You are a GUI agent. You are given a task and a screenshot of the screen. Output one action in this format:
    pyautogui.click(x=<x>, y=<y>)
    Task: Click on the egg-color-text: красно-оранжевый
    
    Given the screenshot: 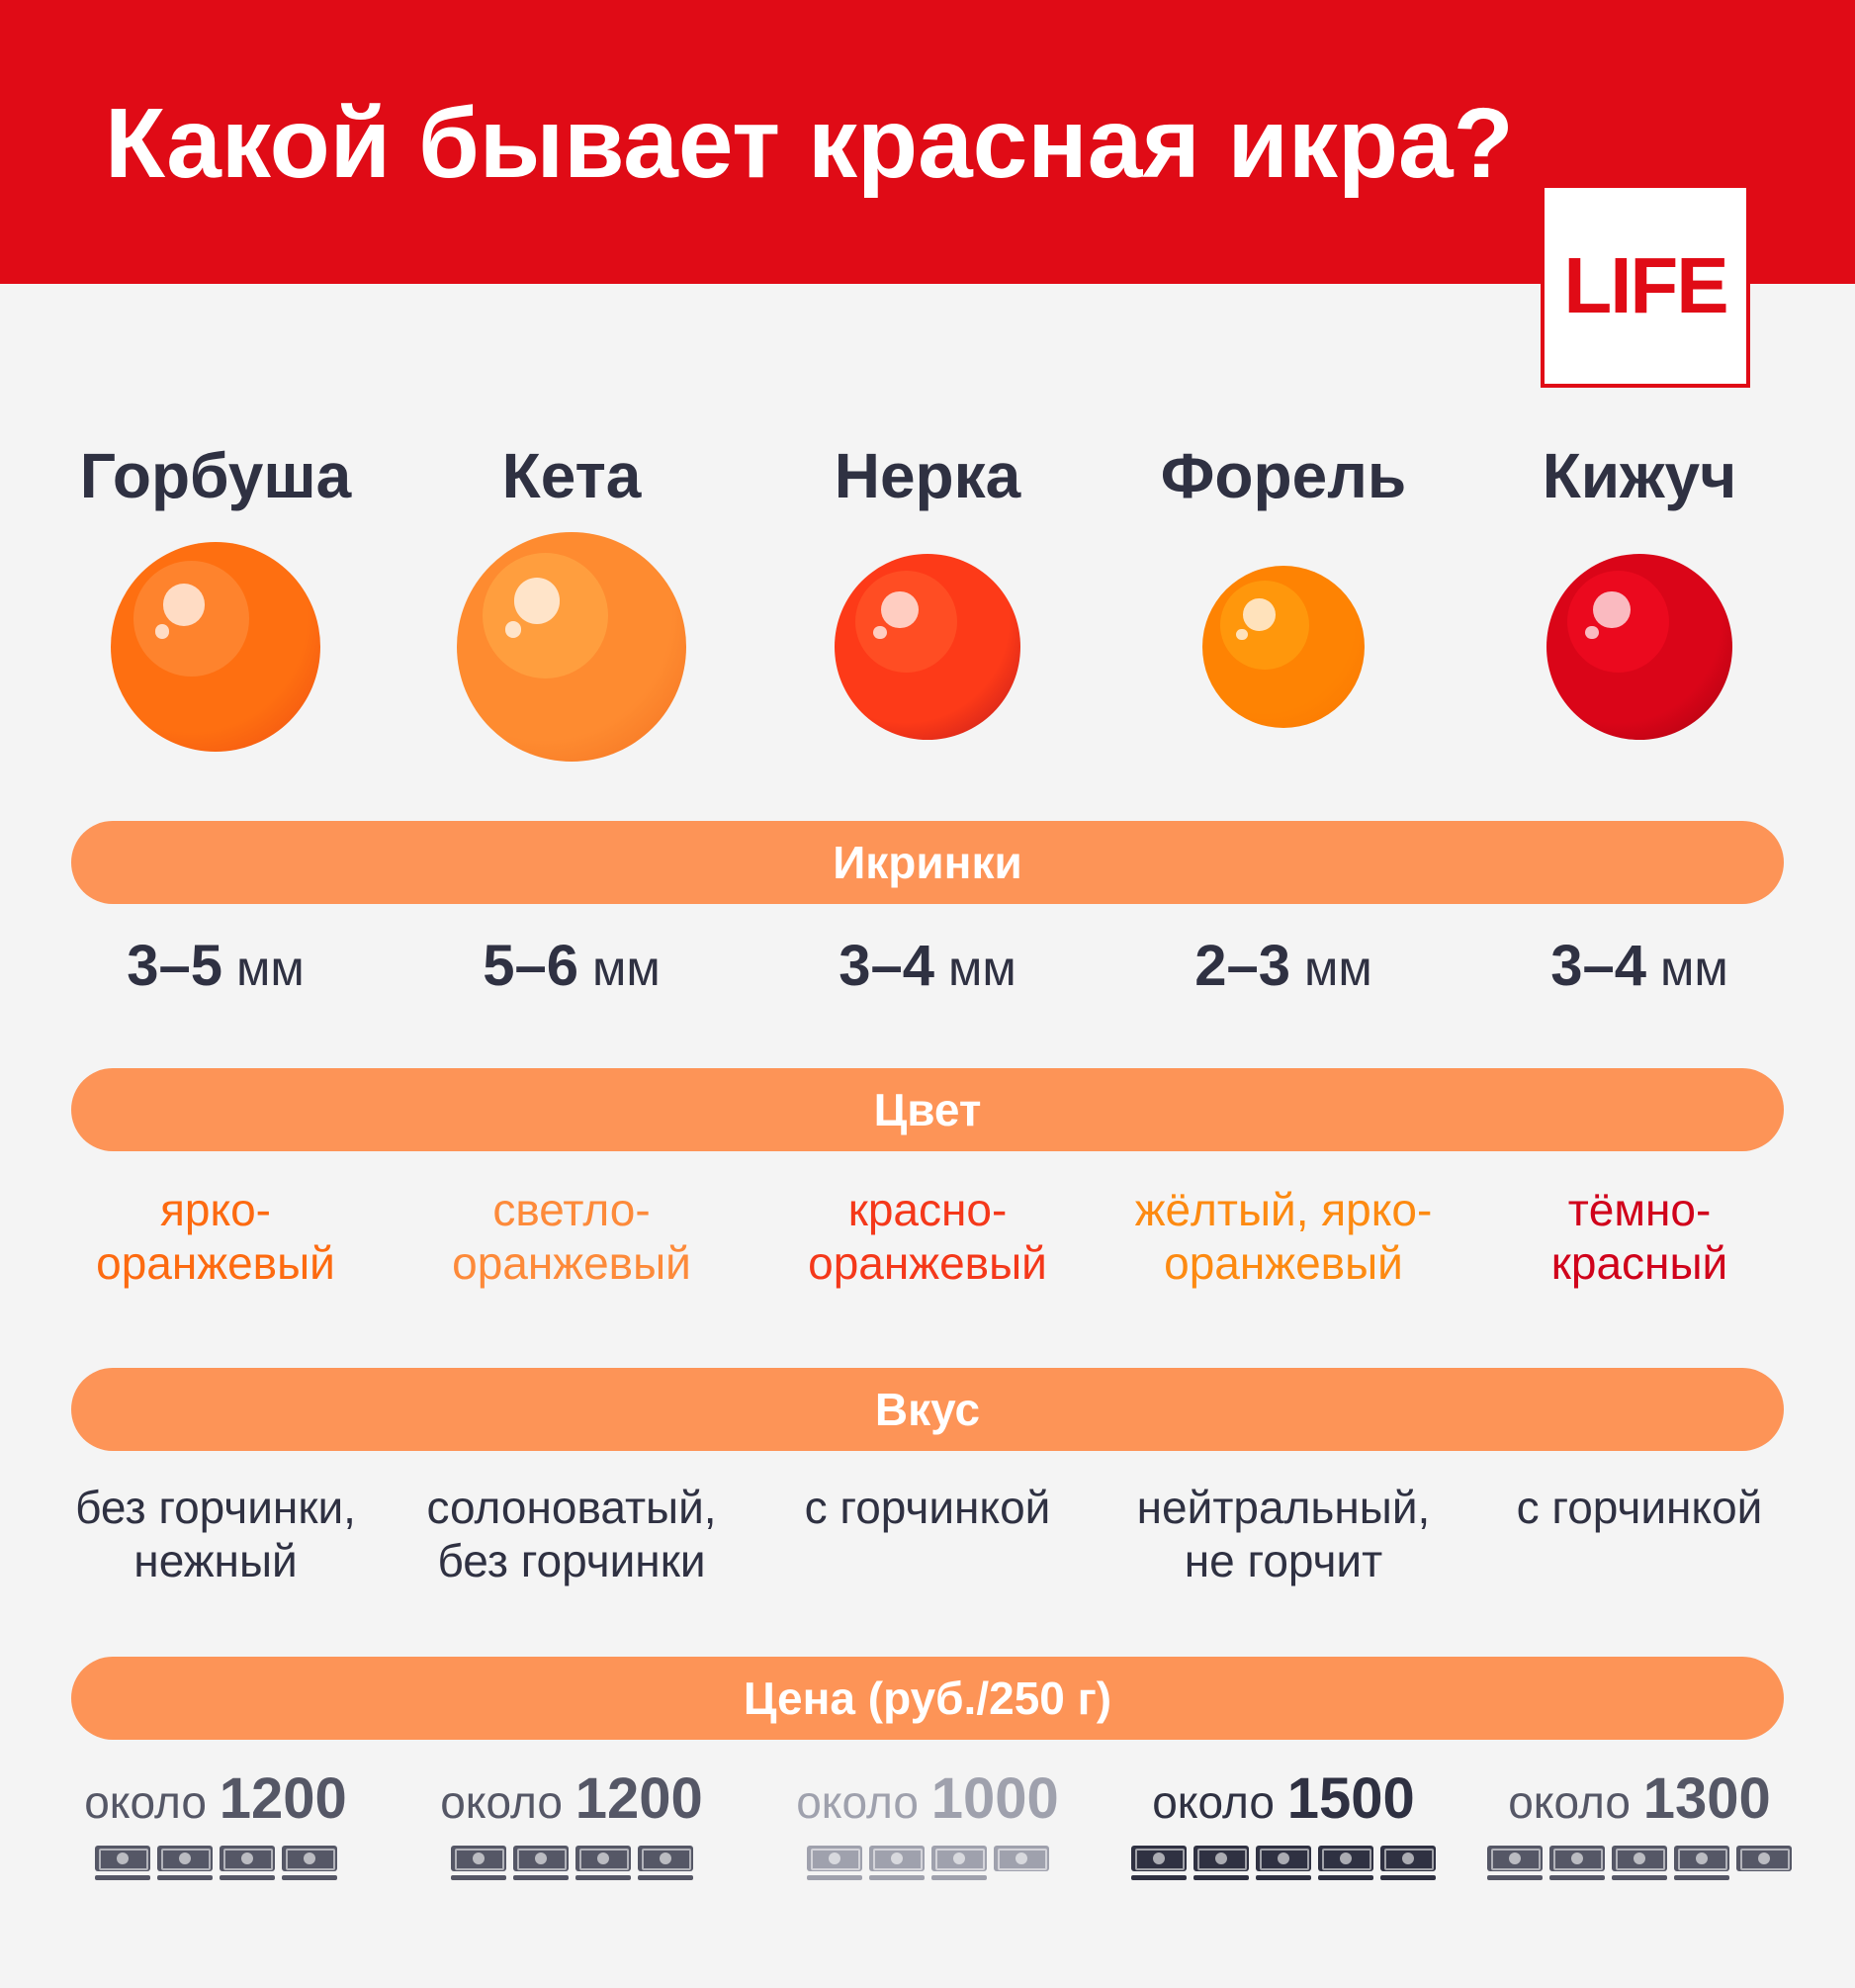 What is the action you would take?
    pyautogui.click(x=927, y=1236)
    